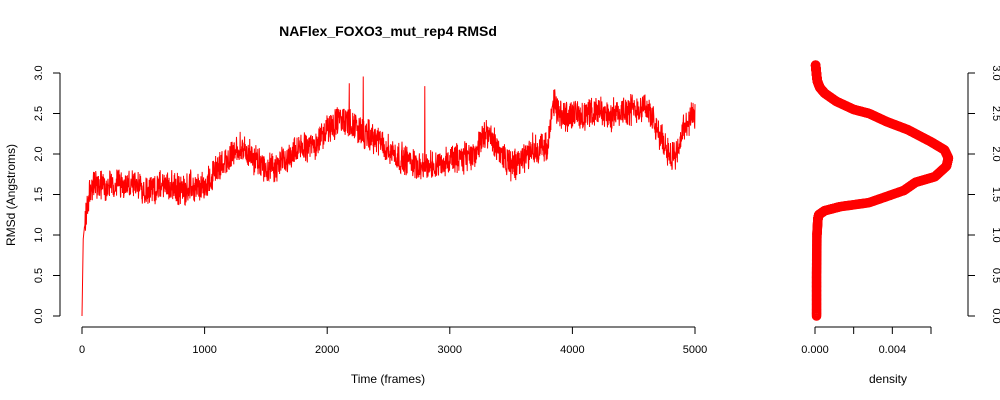 Image resolution: width=1000 pixels, height=400 pixels. What do you see at coordinates (995, 194) in the screenshot?
I see `density-y-tick-label: 1.5` at bounding box center [995, 194].